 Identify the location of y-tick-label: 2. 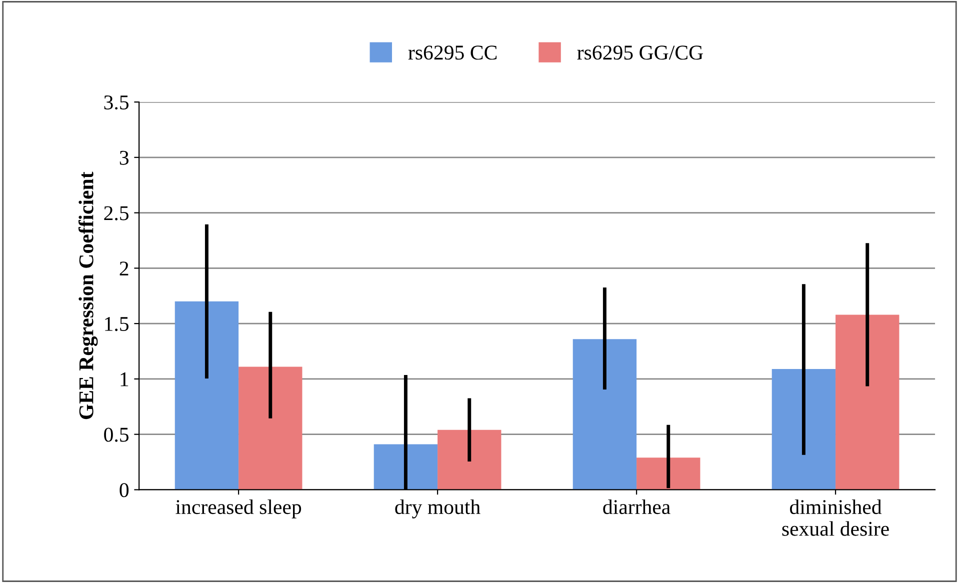
(124, 269).